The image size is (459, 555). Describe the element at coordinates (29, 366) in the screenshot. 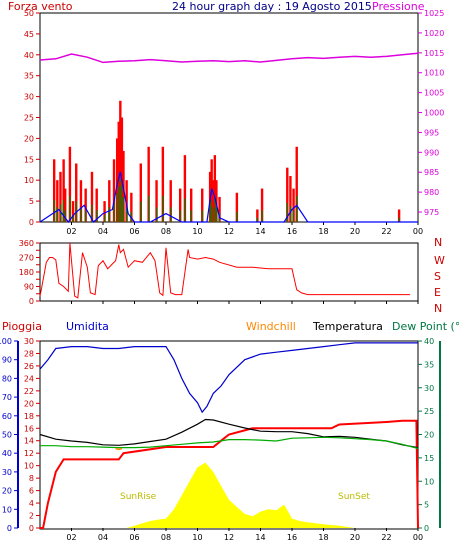

I see `rain-tick-label: 26` at that location.